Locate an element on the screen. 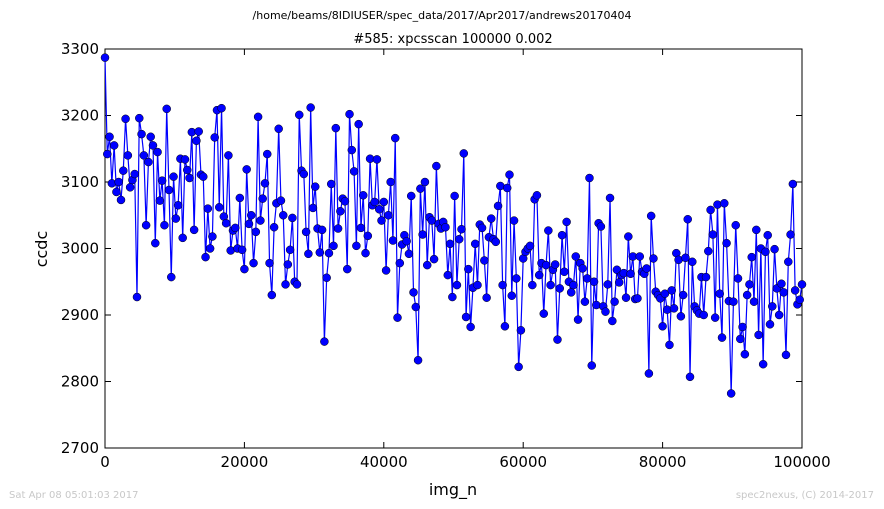  y-tick-label: 2900 is located at coordinates (80, 315).